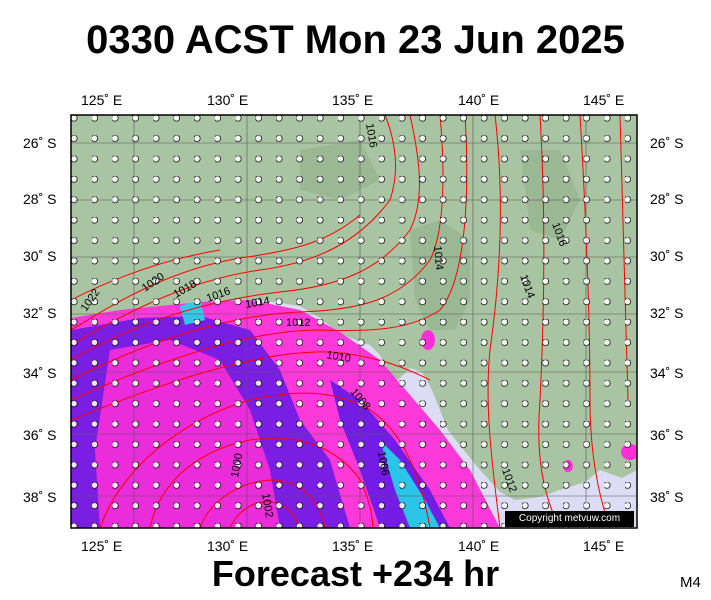 The height and width of the screenshot is (600, 711). I want to click on model-tag: M4, so click(690, 582).